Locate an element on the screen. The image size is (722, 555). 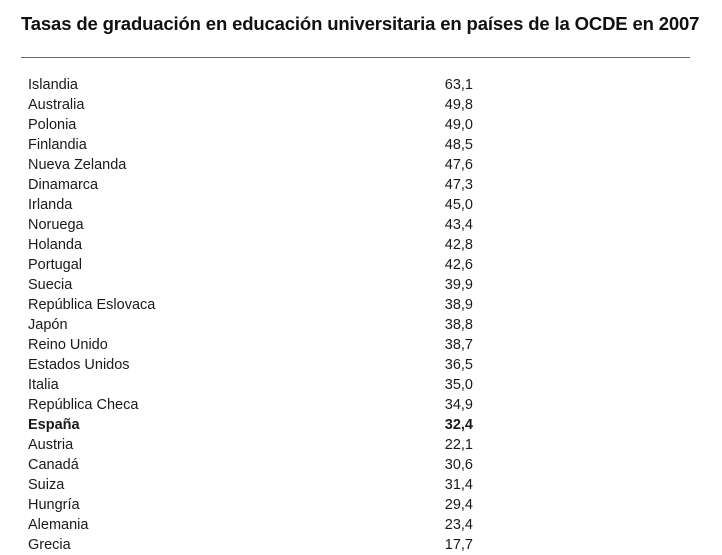
country-name: Polonia is located at coordinates (52, 125).